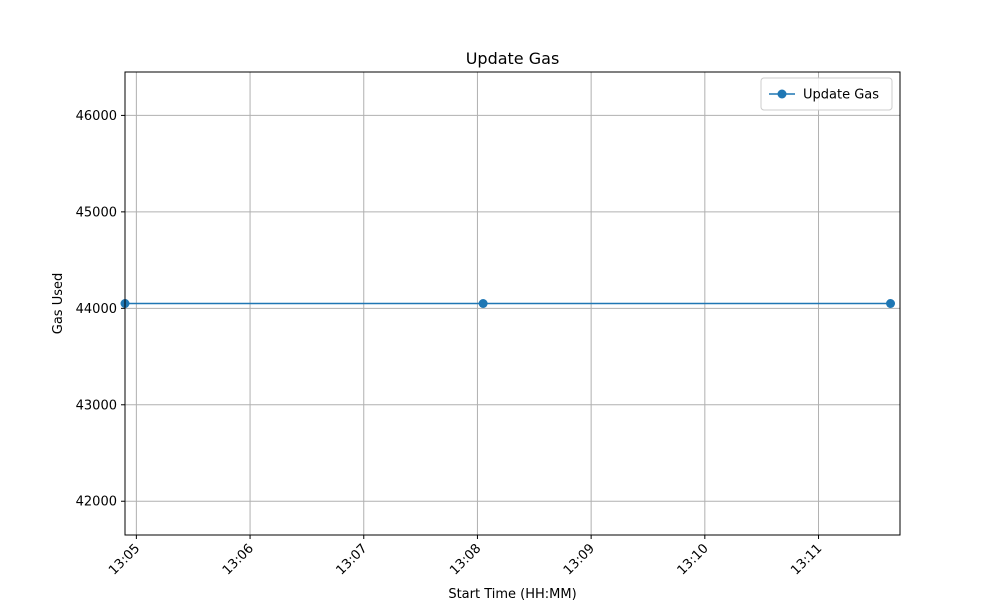 The width and height of the screenshot is (1000, 604). Describe the element at coordinates (96, 212) in the screenshot. I see `y-tick-label: 45000` at that location.